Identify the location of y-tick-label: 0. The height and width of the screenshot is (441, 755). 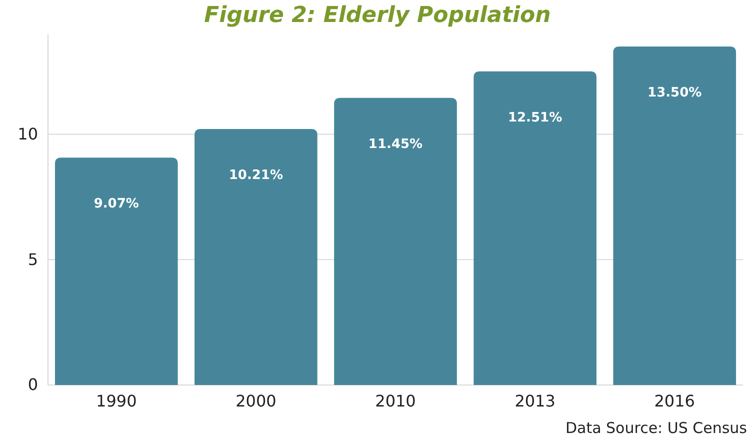
(33, 384).